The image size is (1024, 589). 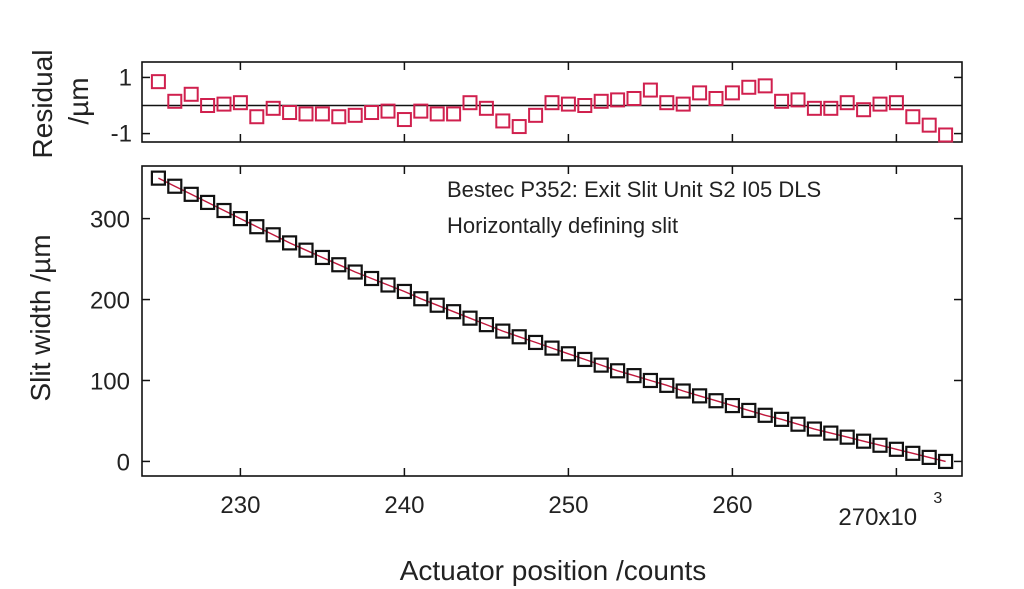 I want to click on residual-ytick-label: 1, so click(x=125, y=77).